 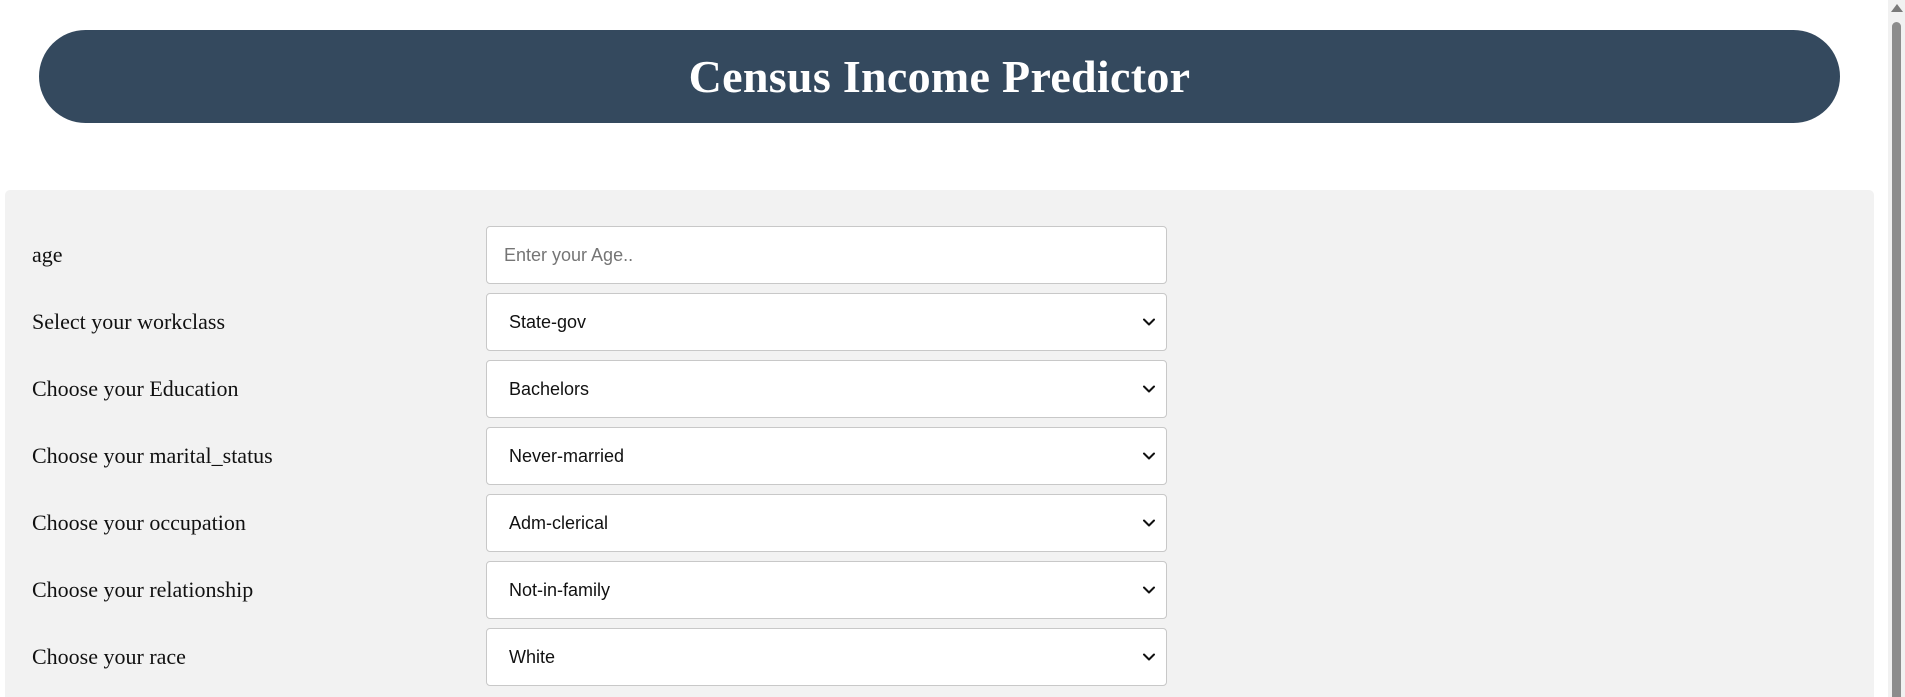 What do you see at coordinates (826, 322) in the screenshot?
I see `workclass-select: State-gov` at bounding box center [826, 322].